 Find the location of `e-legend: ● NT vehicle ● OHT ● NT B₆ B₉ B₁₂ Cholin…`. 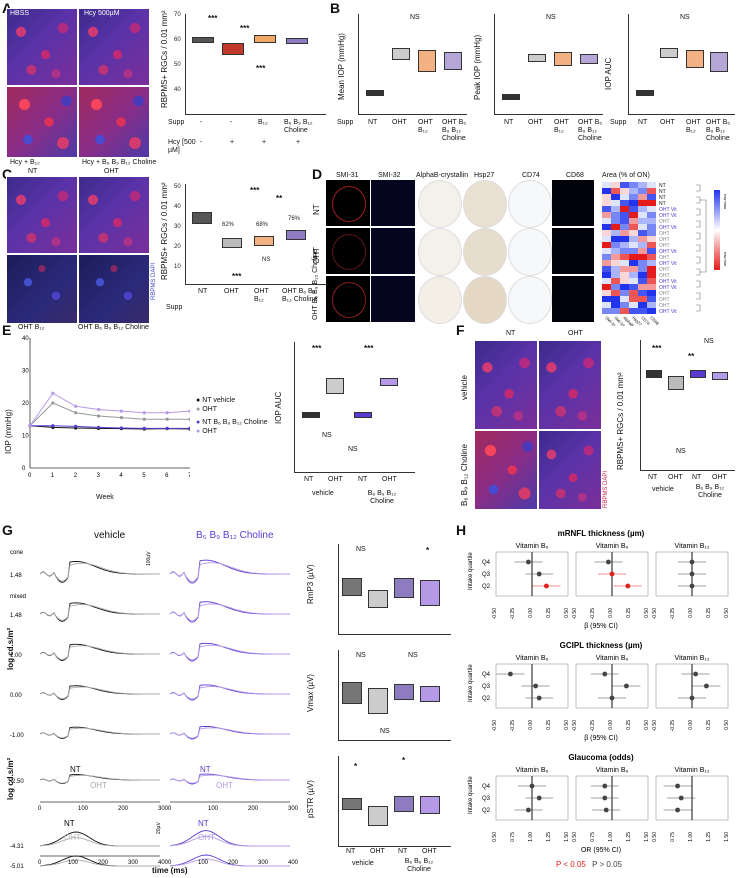

e-legend: ● NT vehicle ● OHT ● NT B₆ B₉ B₁₂ Cholin… is located at coordinates (232, 416).